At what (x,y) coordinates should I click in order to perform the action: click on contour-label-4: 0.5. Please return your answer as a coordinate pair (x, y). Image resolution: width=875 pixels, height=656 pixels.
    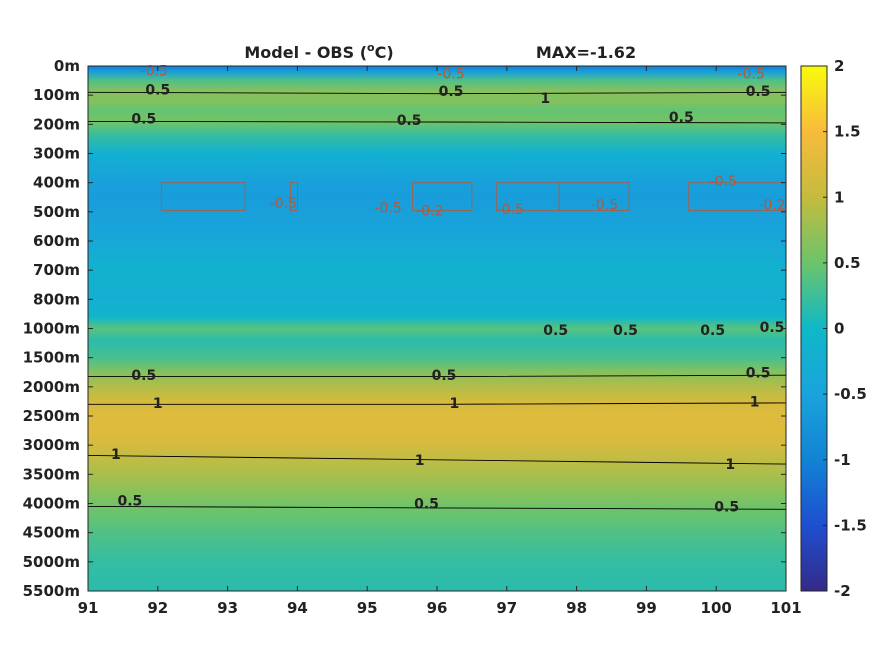
    Looking at the image, I should click on (143, 120).